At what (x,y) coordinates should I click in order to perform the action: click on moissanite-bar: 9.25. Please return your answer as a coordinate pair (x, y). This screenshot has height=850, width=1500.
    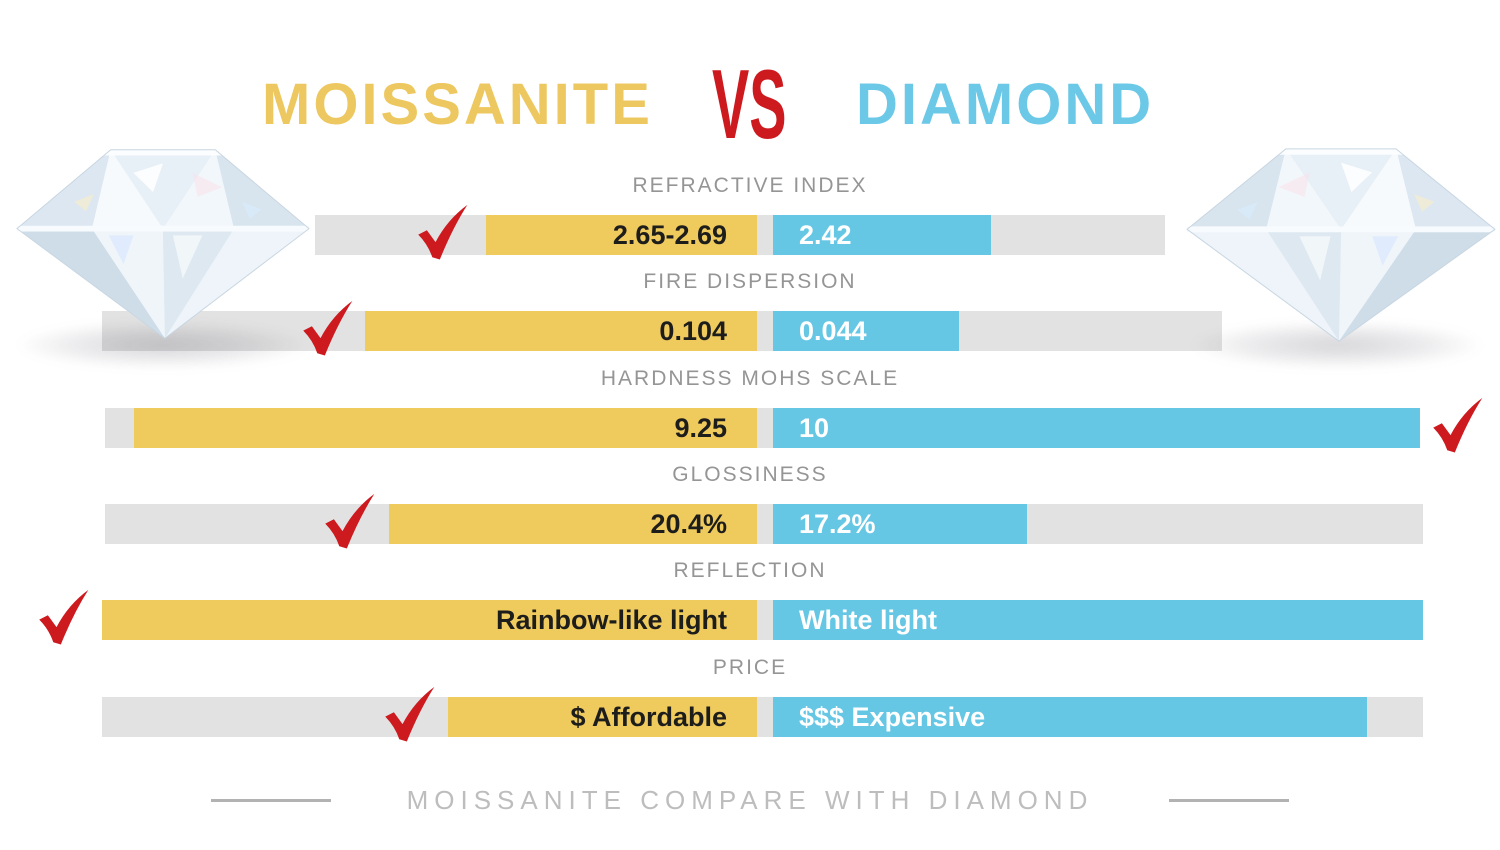
    Looking at the image, I should click on (445, 428).